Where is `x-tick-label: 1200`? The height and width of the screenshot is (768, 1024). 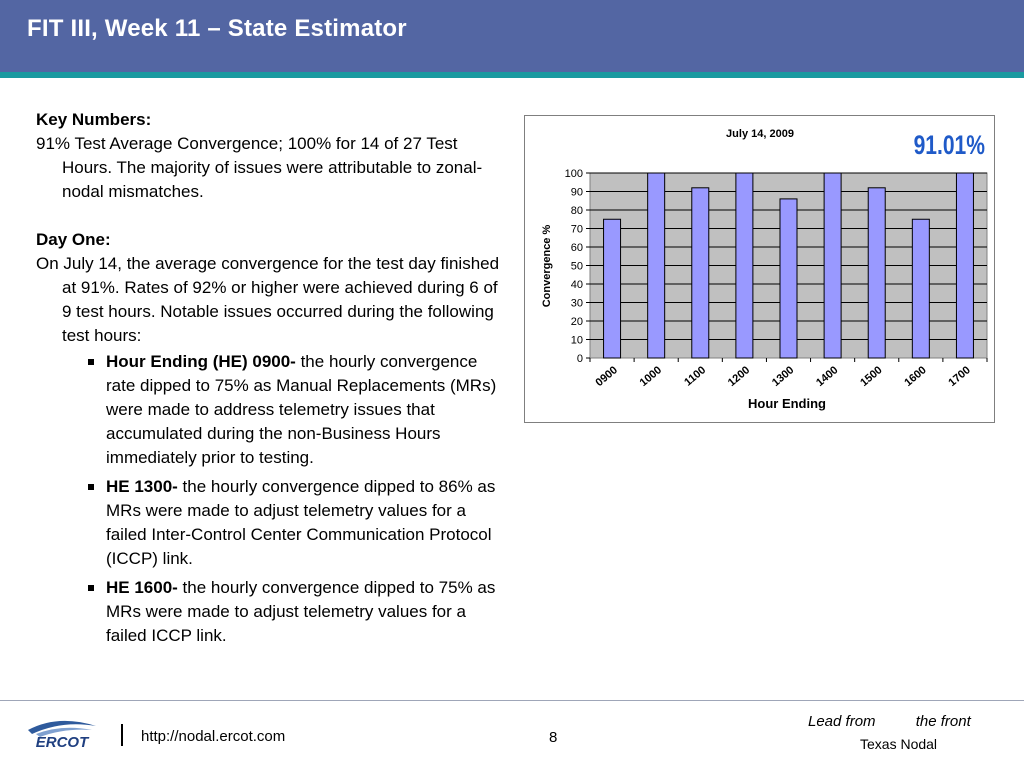
x-tick-label: 1200 is located at coordinates (739, 376).